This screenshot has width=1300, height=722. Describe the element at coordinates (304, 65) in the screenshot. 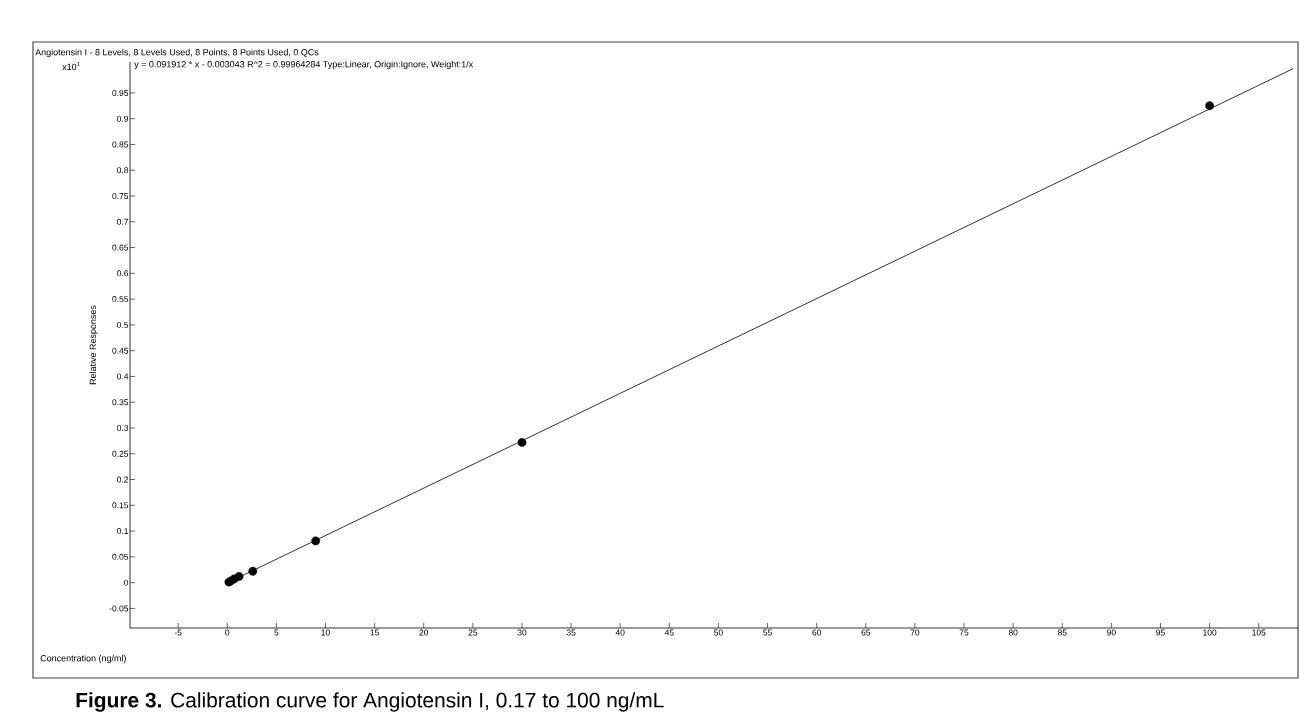

I see `annotation: y = 0.091912 * x - 0.003043 R^2 = 0.99964284 Type:Linear, Origin:Ignore, Weight:1/x` at that location.